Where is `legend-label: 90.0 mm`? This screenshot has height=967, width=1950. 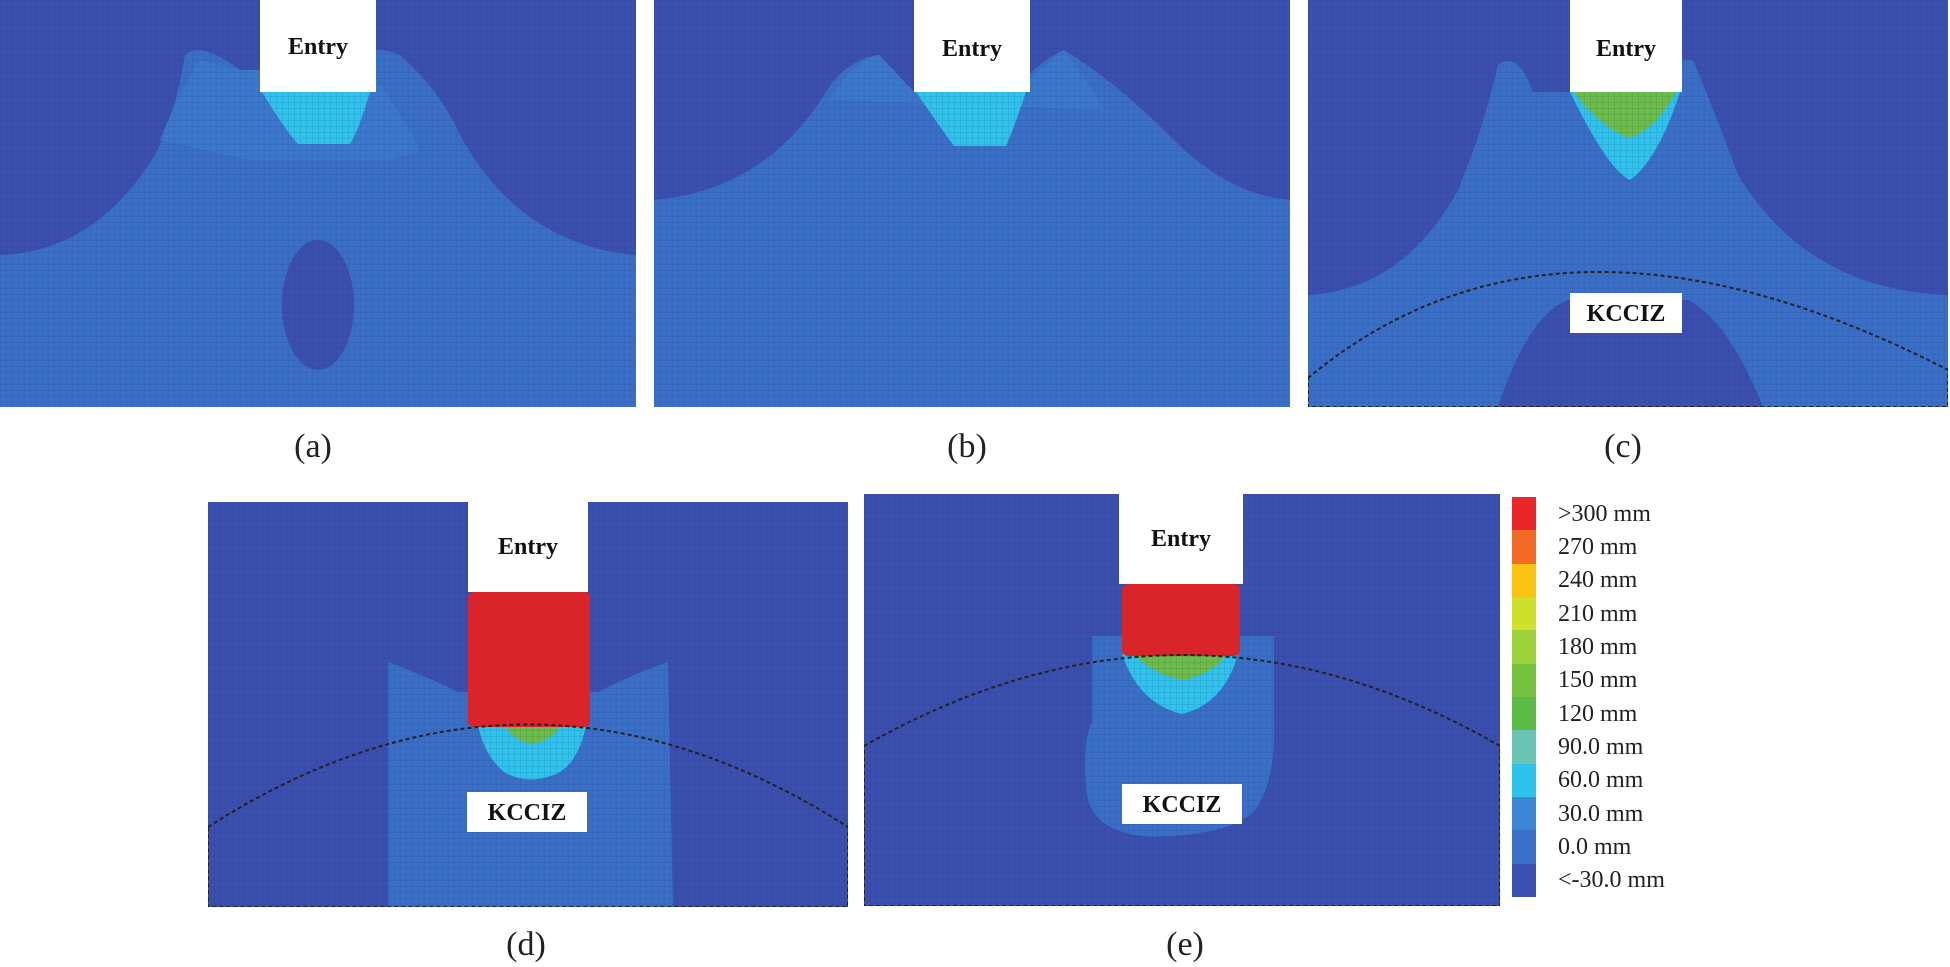
legend-label: 90.0 mm is located at coordinates (1601, 747).